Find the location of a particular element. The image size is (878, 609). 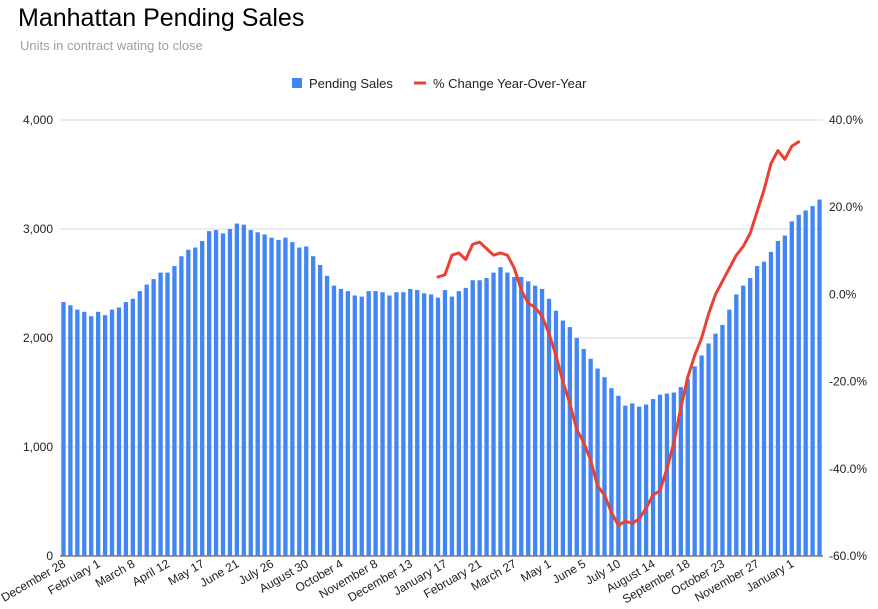

y-right-tick-label: 20.0% is located at coordinates (846, 207).